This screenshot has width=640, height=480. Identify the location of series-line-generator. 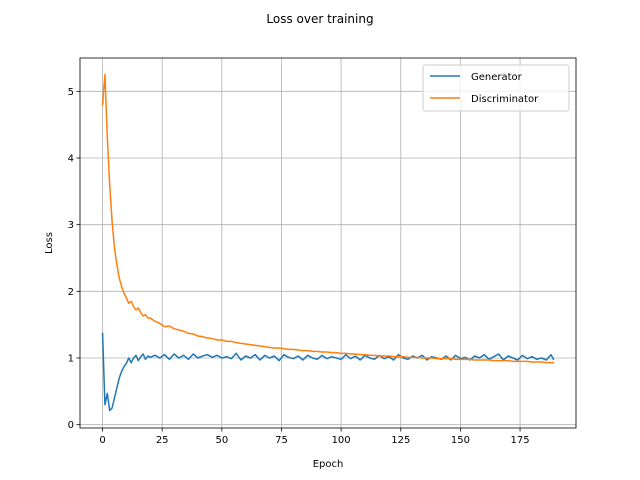
(328, 372).